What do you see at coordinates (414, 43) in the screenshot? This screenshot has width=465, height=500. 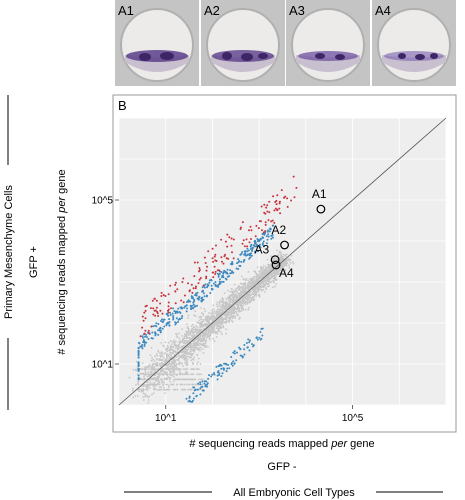 I see `embryo-drawing` at bounding box center [414, 43].